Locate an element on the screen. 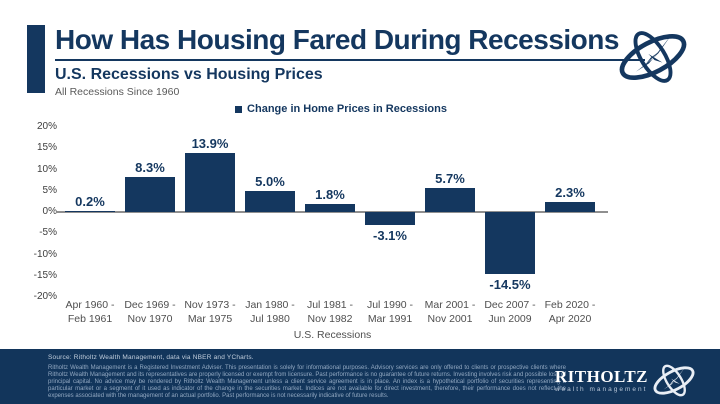 The image size is (720, 404). x-axis-tick: Apr 1960 - Feb 1961 is located at coordinates (90, 312).